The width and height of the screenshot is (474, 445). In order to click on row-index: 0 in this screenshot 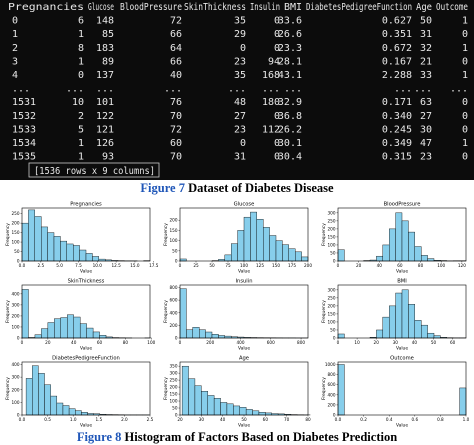, I will do `click(15, 21)`.